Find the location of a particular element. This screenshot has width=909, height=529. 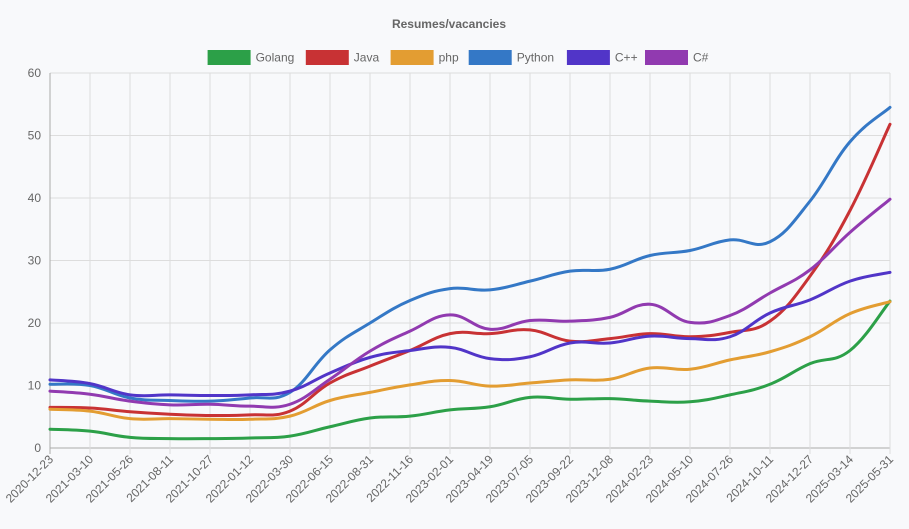

legend-swatch-c# is located at coordinates (666, 57).